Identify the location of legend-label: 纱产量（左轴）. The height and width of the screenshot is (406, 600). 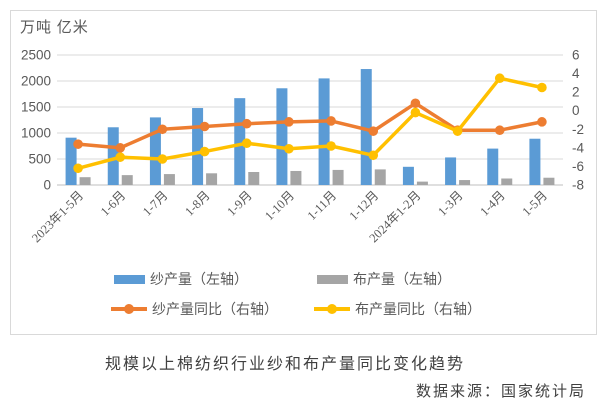
(199, 280).